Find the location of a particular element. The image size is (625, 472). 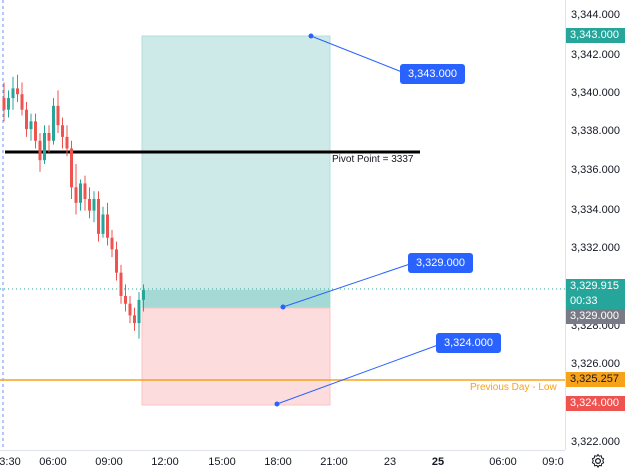

time-label-day: 25 is located at coordinates (438, 462).